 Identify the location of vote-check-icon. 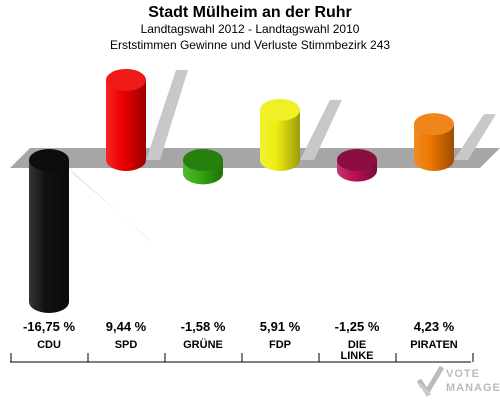
(430, 381).